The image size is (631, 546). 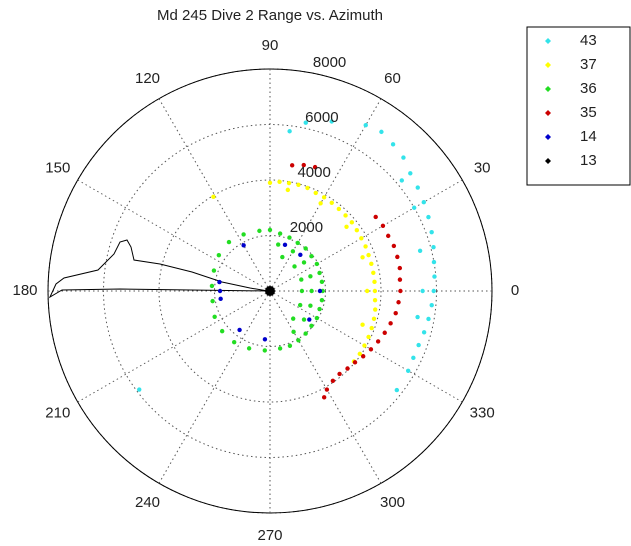 I want to click on theta-tick-label: 330, so click(x=482, y=412).